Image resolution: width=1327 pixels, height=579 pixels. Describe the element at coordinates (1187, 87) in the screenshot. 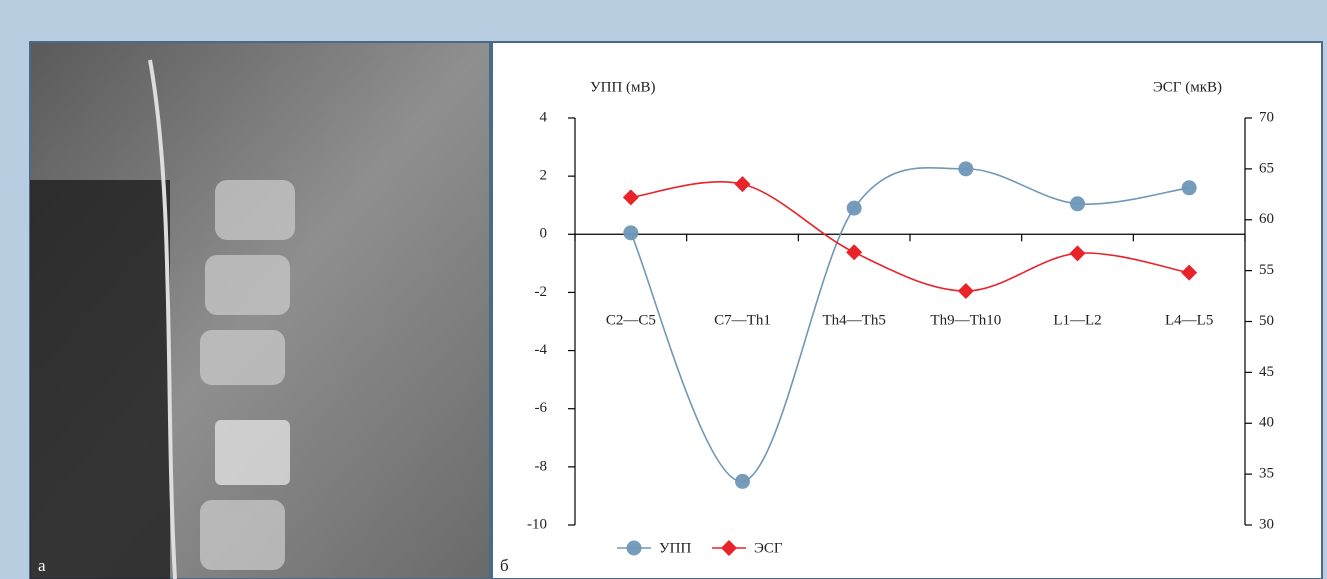

I see `y2-axis-label: ЭСГ (мкВ)` at that location.